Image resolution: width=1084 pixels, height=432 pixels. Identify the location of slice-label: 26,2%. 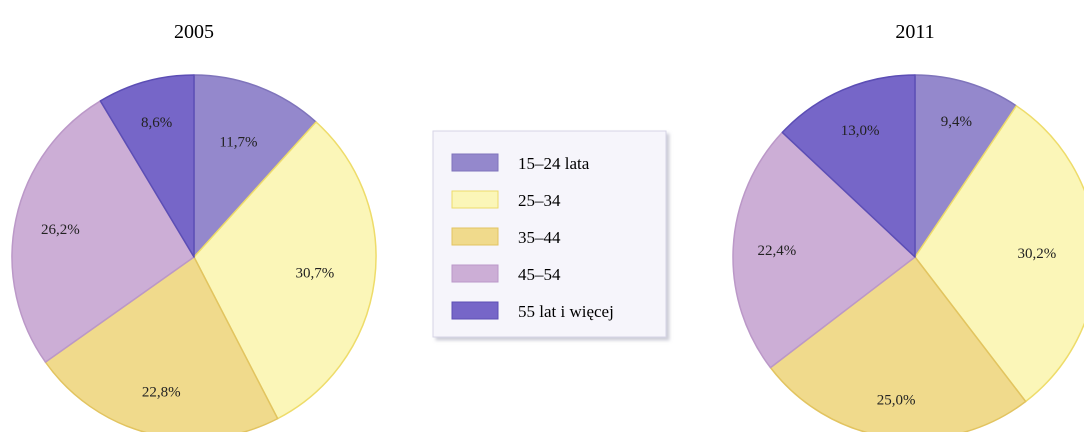
(60, 230).